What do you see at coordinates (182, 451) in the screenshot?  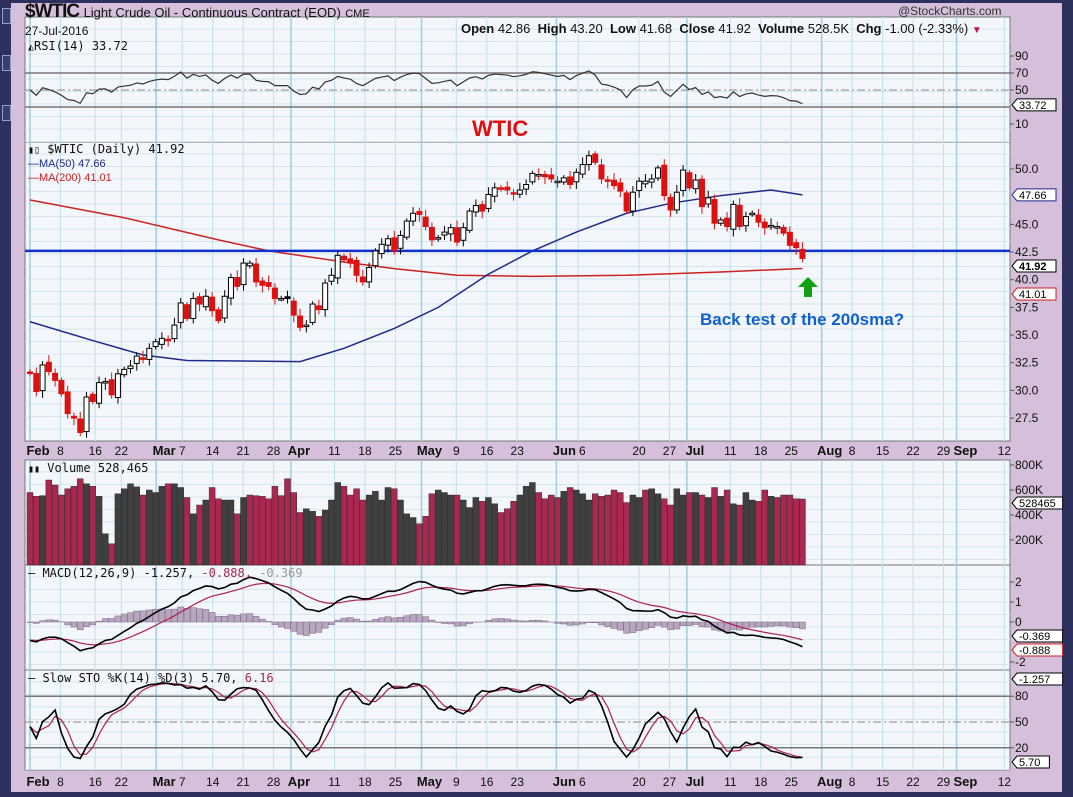 I see `date-tick-label: 7` at bounding box center [182, 451].